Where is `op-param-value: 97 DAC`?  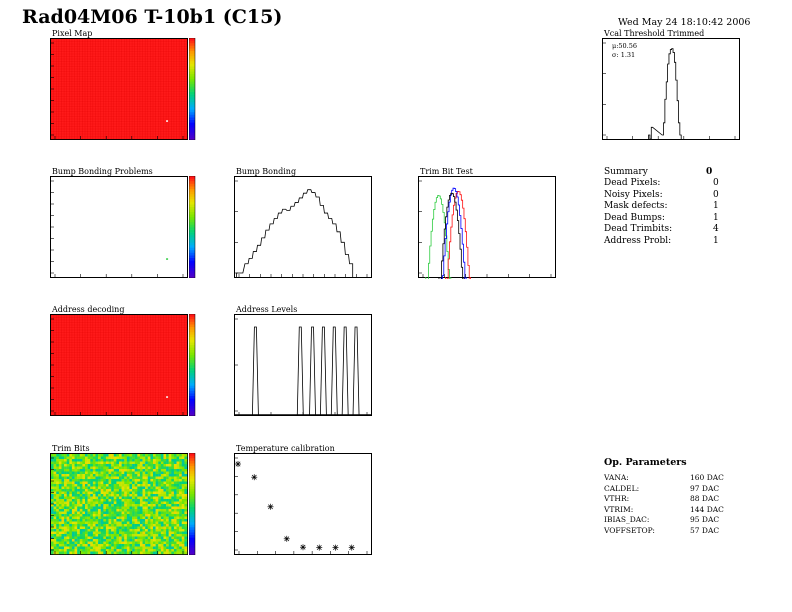
op-param-value: 97 DAC is located at coordinates (705, 488).